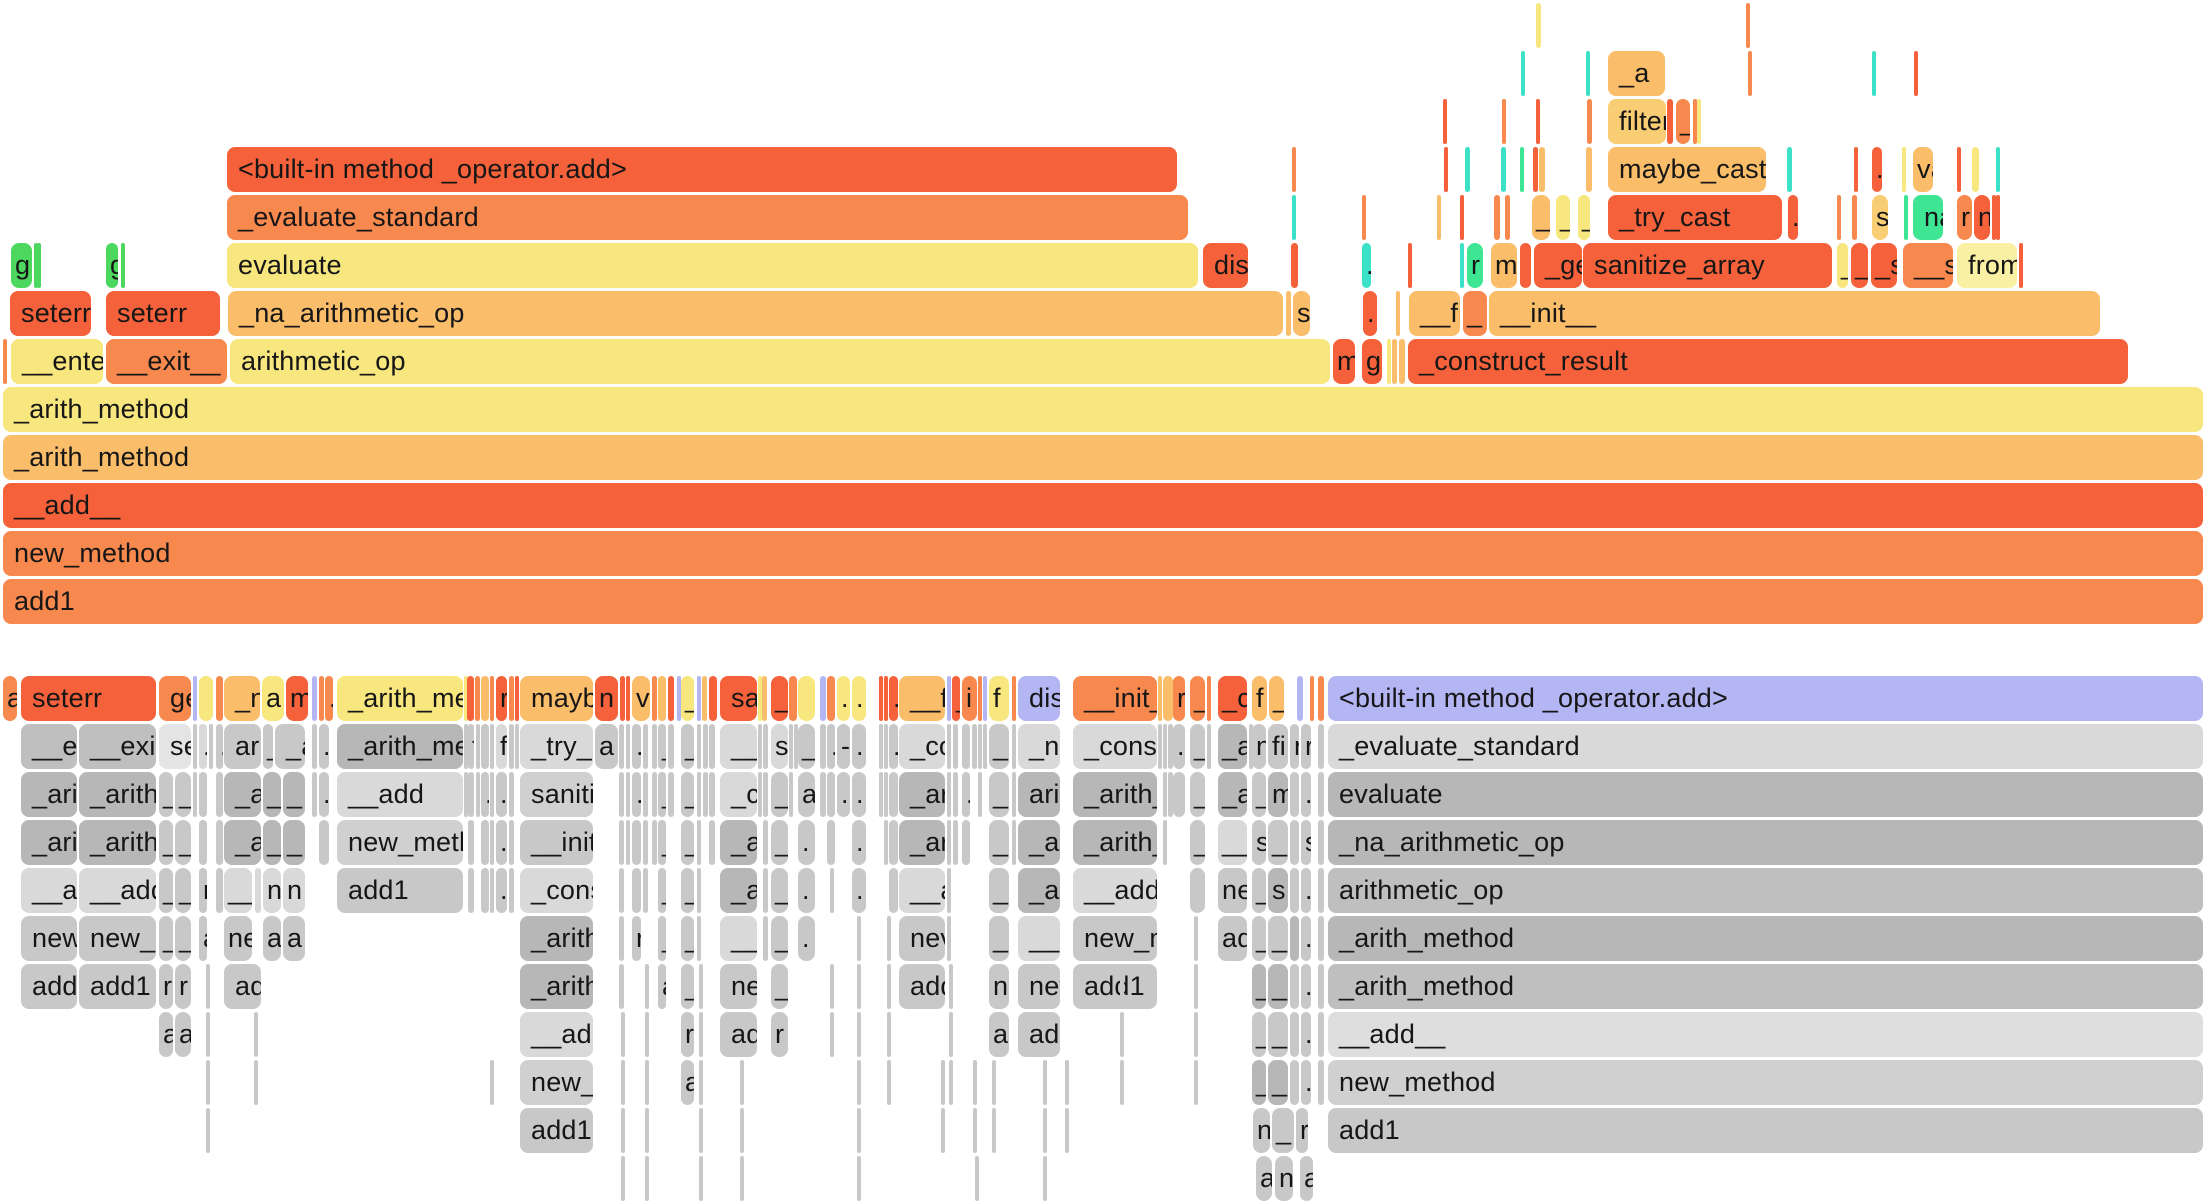 Image resolution: width=2206 pixels, height=1201 pixels. What do you see at coordinates (738, 794) in the screenshot?
I see `flame-frame: _c` at bounding box center [738, 794].